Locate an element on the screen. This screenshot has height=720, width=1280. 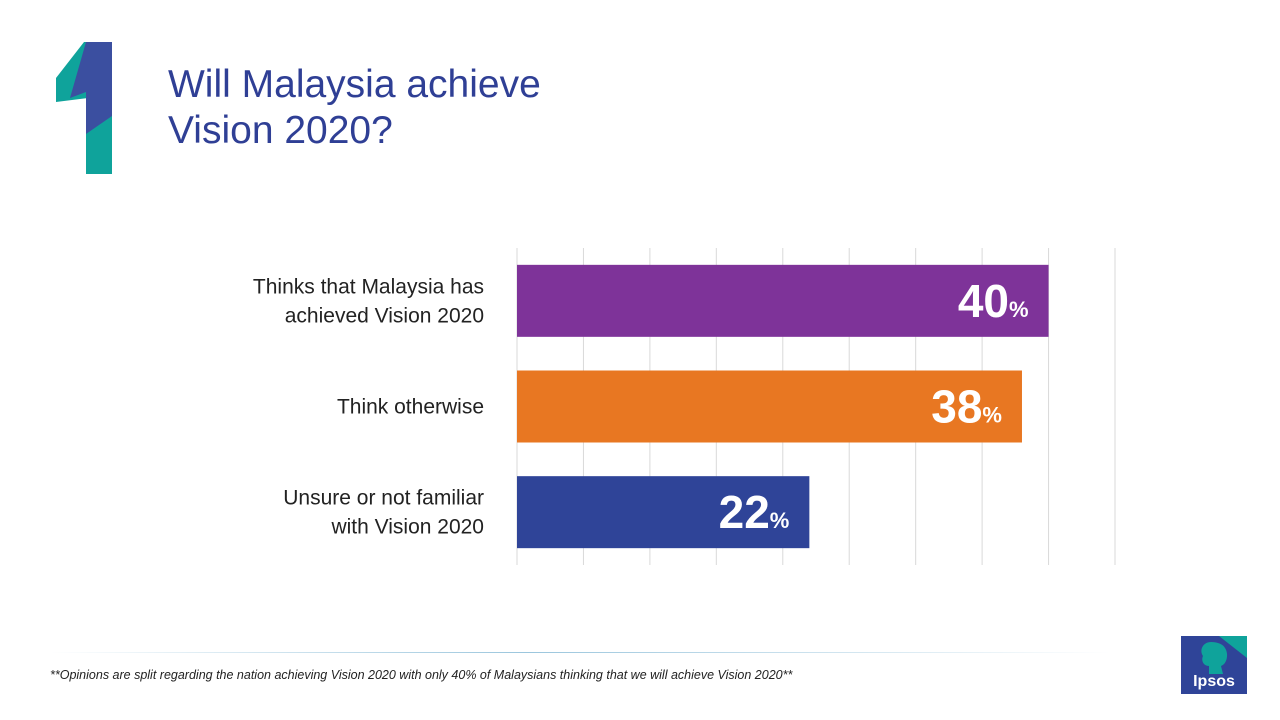
category-label: Think otherwise is located at coordinates (410, 407).